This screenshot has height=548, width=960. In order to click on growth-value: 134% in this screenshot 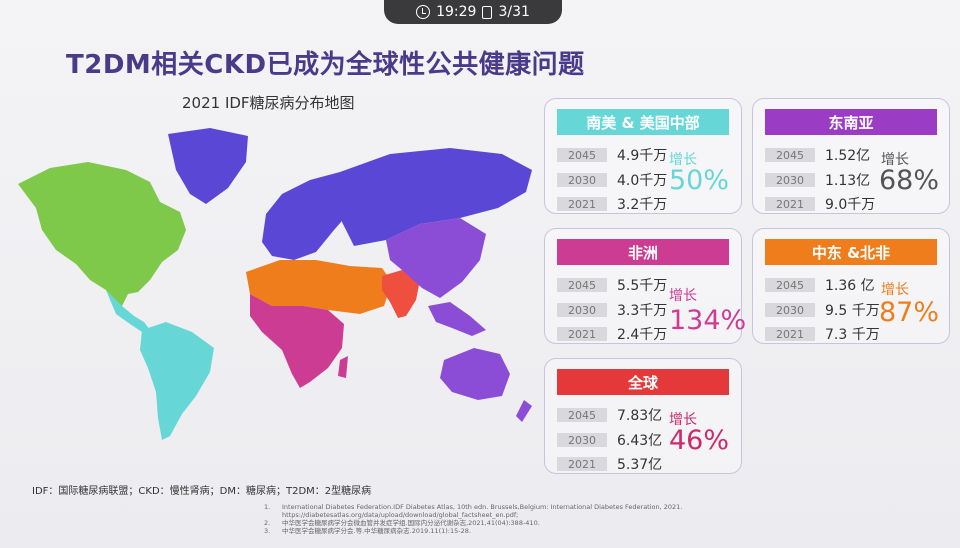, I will do `click(708, 320)`.